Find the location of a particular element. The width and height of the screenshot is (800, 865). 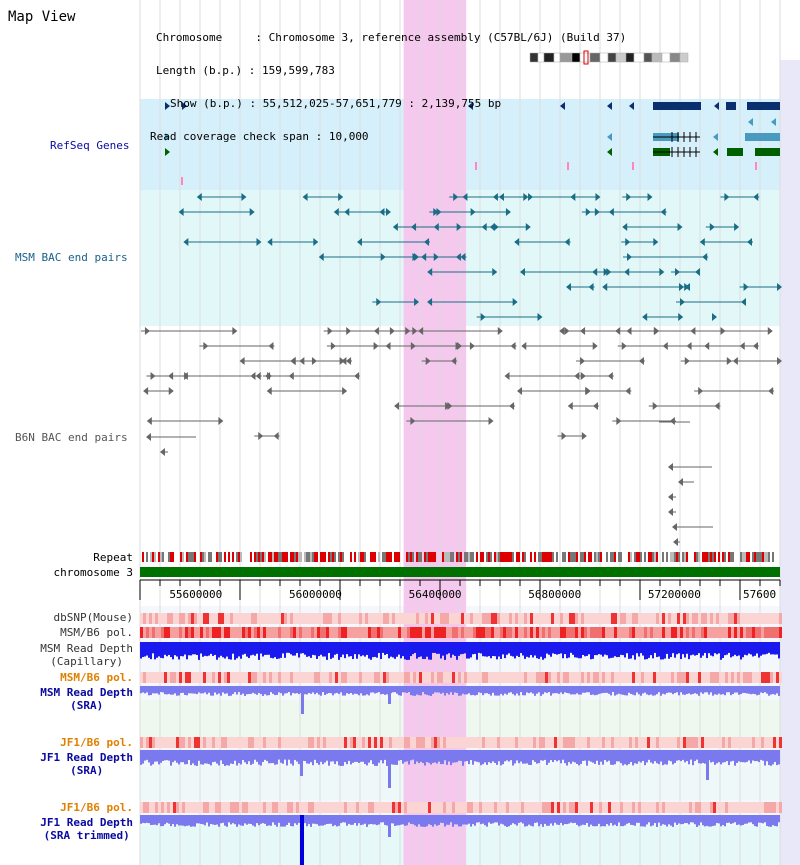

msm-bac-end-pairs-label: MSM BAC end pairs is located at coordinates (71, 257).